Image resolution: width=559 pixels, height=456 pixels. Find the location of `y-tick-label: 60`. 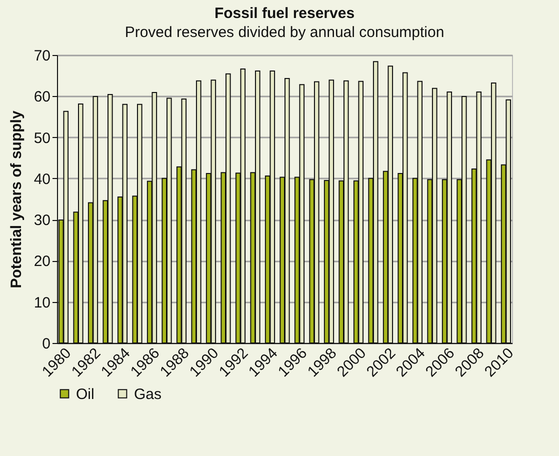

y-tick-label: 60 is located at coordinates (42, 97).